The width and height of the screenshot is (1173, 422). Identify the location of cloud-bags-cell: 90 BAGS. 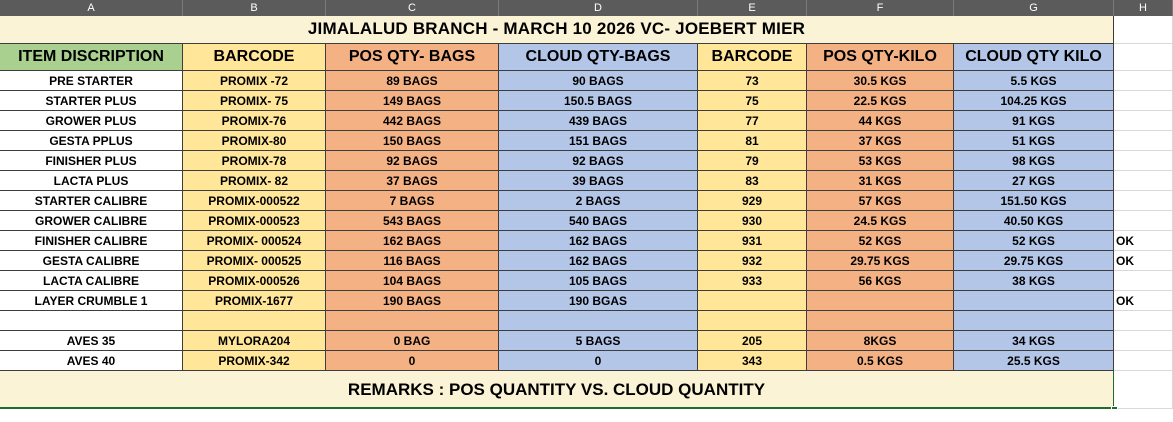
(598, 81).